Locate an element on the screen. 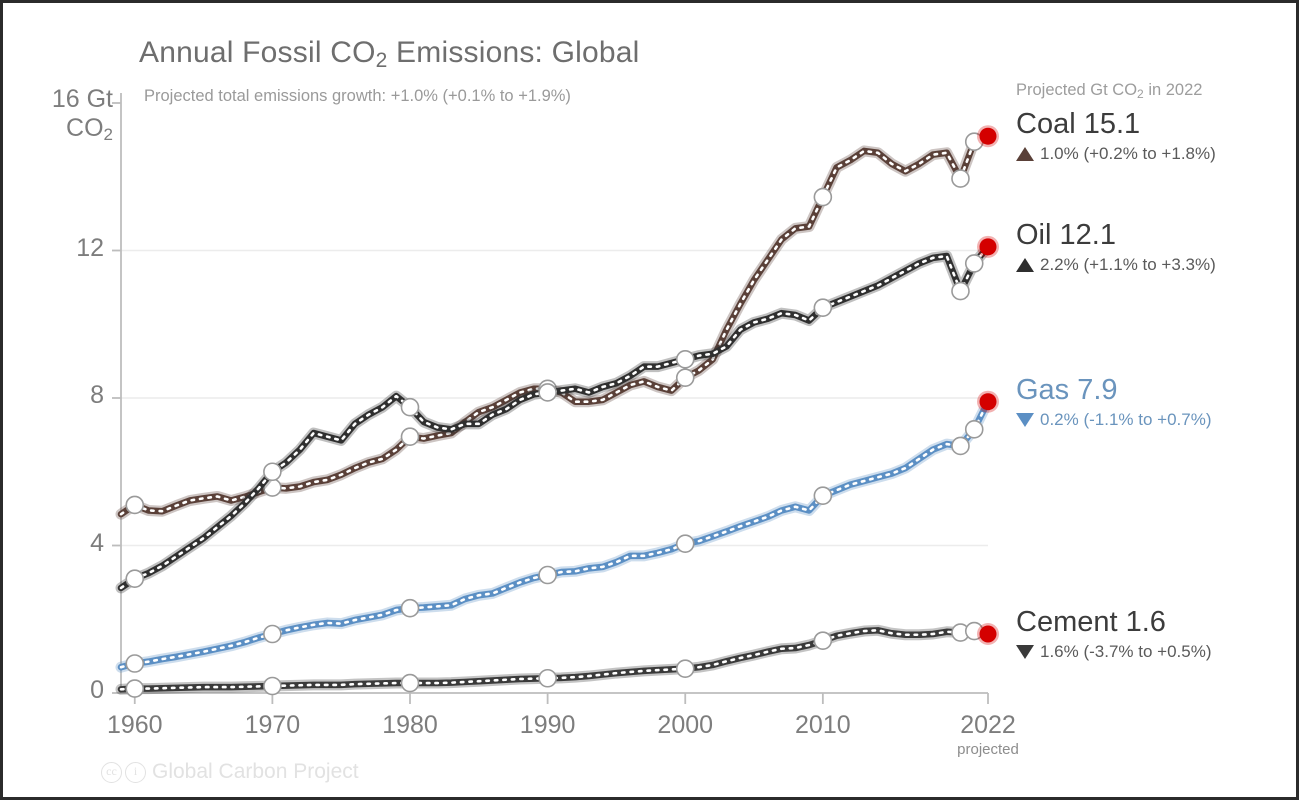 The image size is (1299, 800). legend-header-tail: in 2022 is located at coordinates (1173, 90).